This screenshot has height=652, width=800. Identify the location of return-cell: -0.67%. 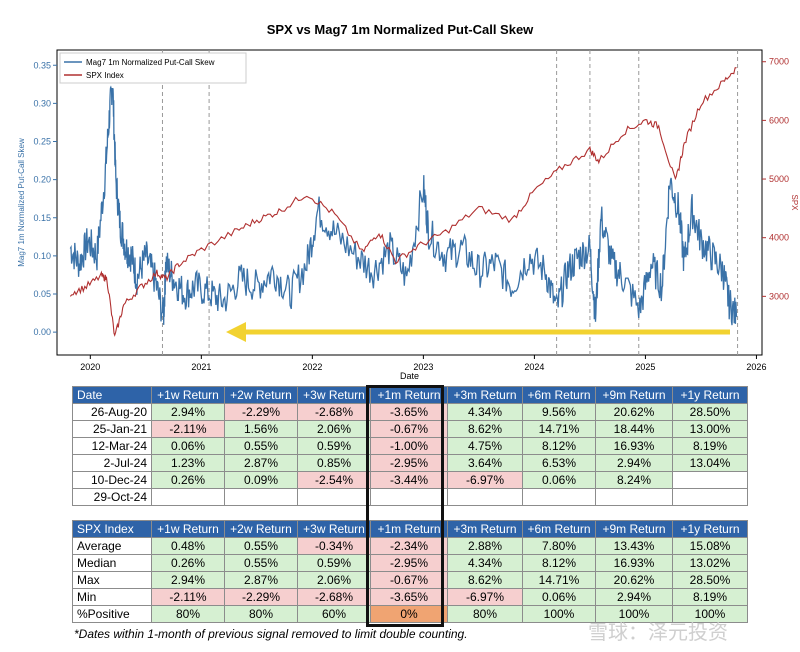
(409, 429).